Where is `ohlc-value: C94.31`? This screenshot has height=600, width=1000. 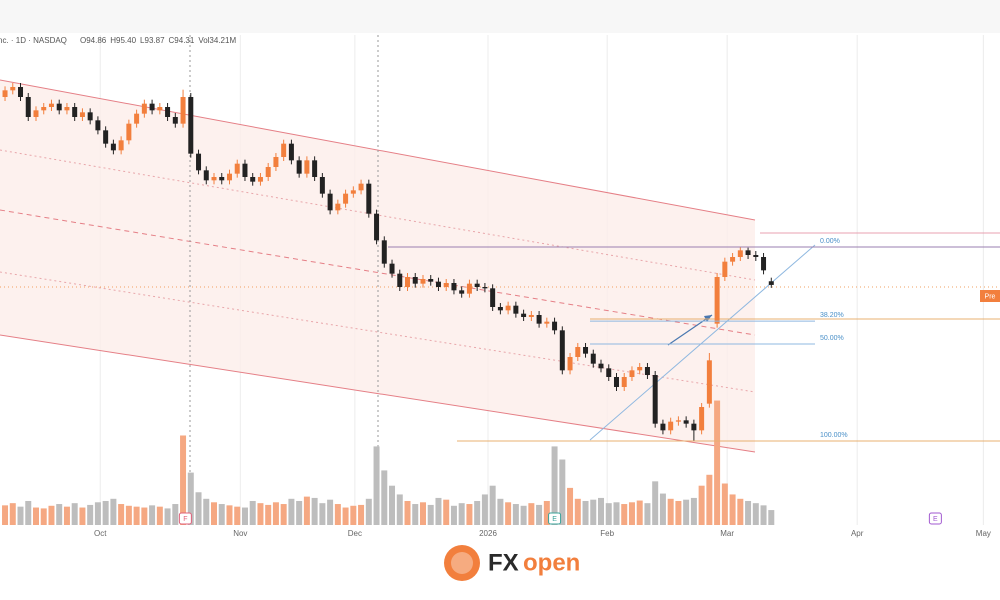 ohlc-value: C94.31 is located at coordinates (182, 40).